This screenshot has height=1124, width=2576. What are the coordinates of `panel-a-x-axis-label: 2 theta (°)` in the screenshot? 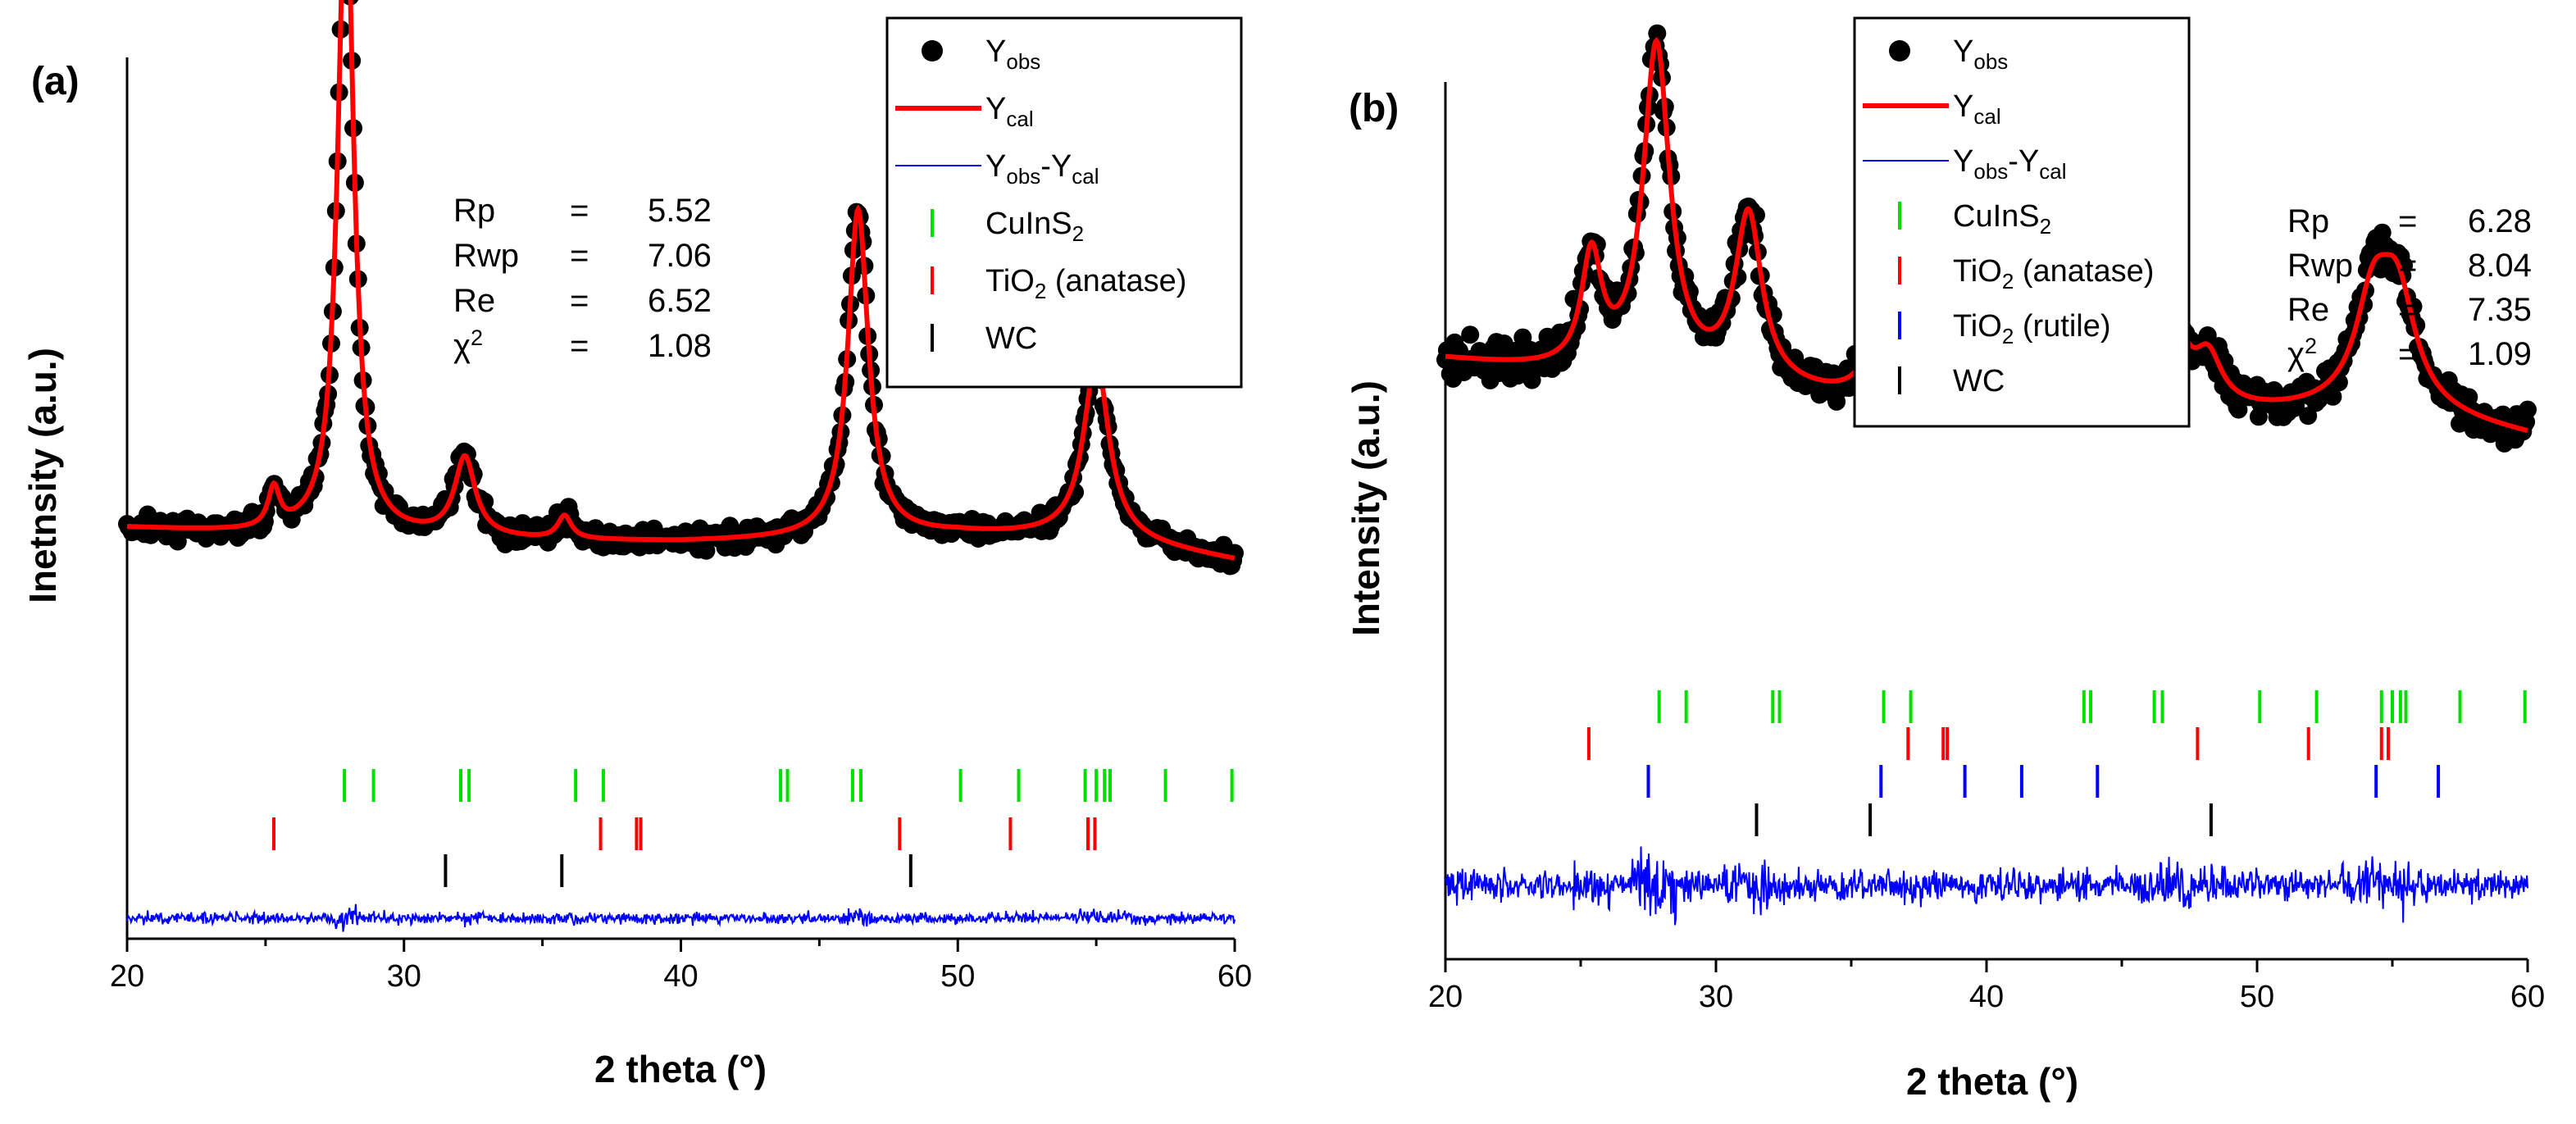 It's located at (681, 1069).